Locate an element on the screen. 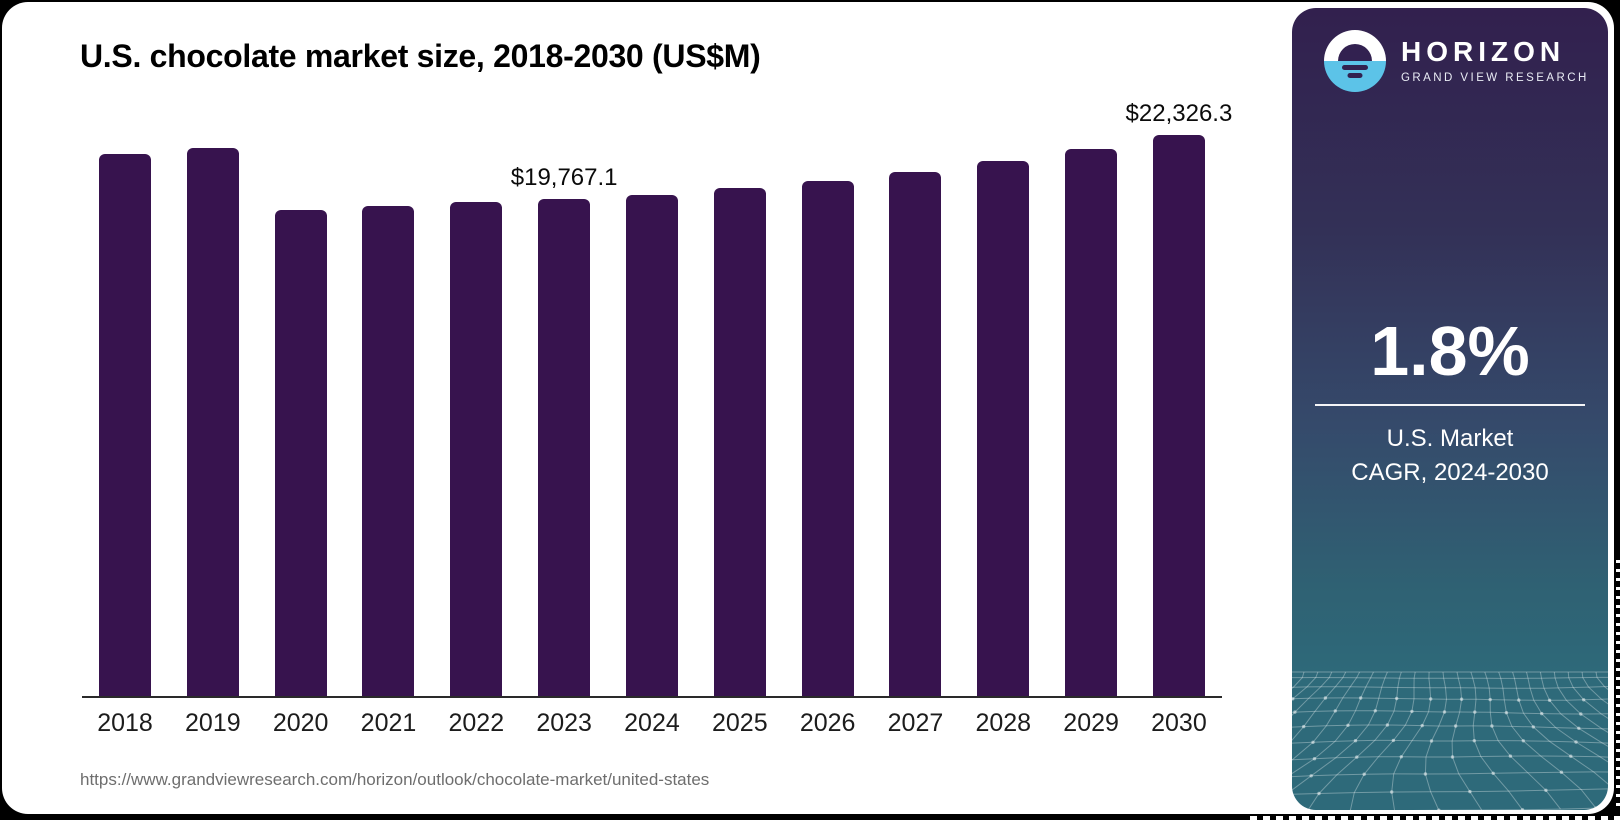 The width and height of the screenshot is (1620, 820). bar-group-2021 is located at coordinates (388, 446).